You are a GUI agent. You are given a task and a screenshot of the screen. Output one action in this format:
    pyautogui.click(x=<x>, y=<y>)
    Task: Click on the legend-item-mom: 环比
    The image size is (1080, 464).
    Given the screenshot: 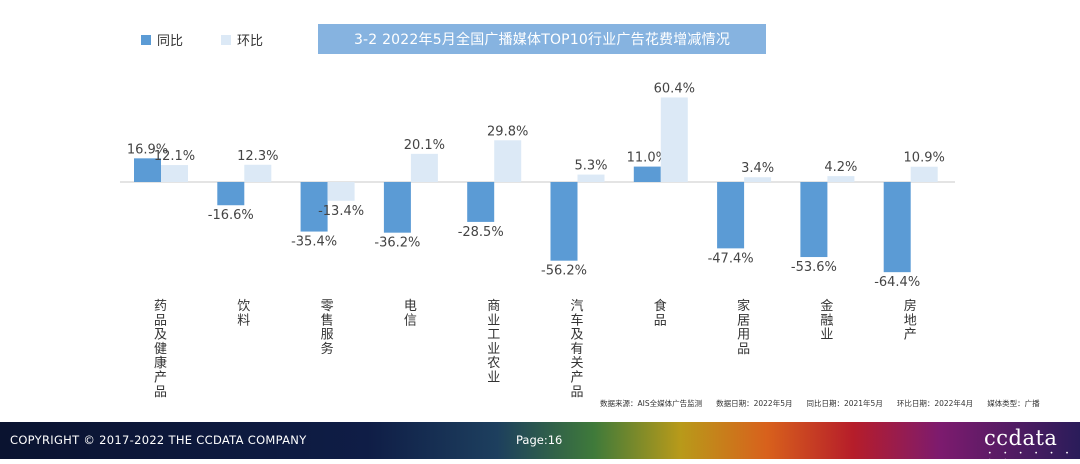 What is the action you would take?
    pyautogui.click(x=242, y=39)
    